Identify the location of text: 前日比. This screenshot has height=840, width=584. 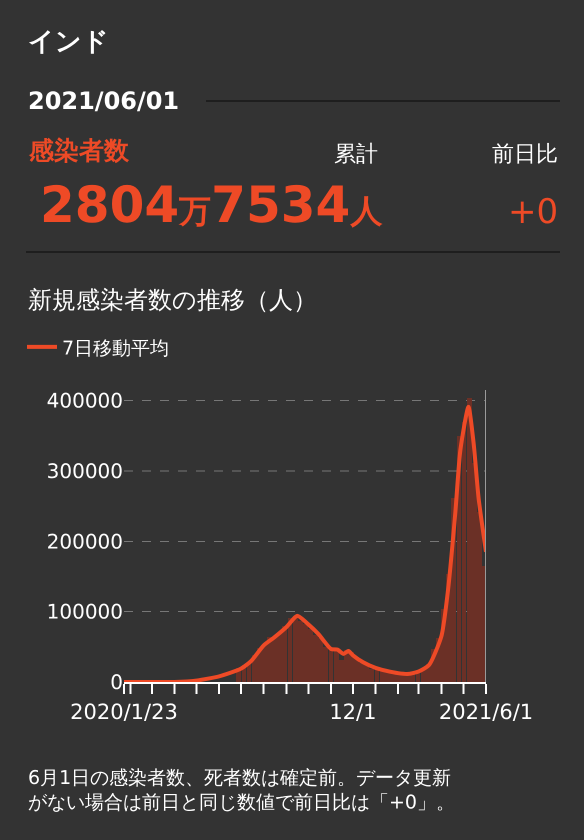
(525, 154).